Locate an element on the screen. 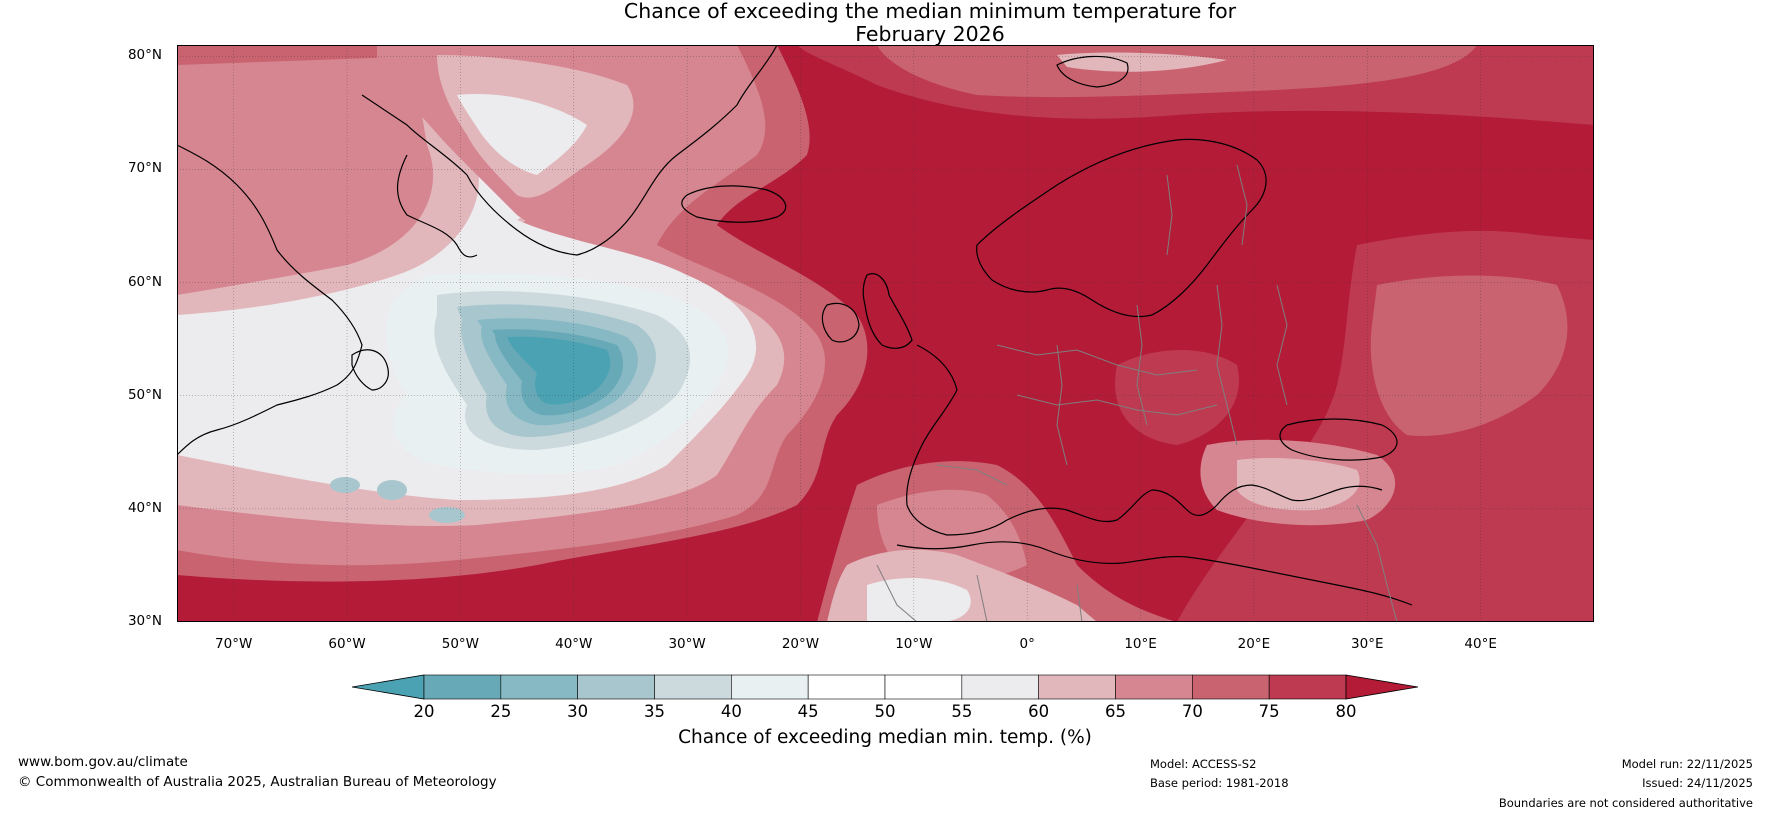  footer-model-run: Model run: 22/11/2025 is located at coordinates (1687, 764).